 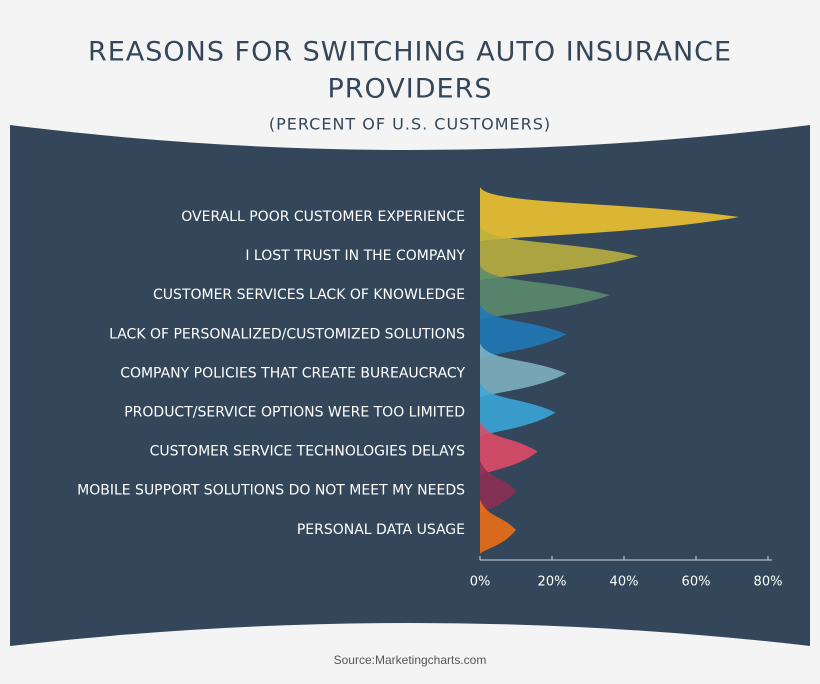 What do you see at coordinates (768, 582) in the screenshot?
I see `x-tick-label: 80%` at bounding box center [768, 582].